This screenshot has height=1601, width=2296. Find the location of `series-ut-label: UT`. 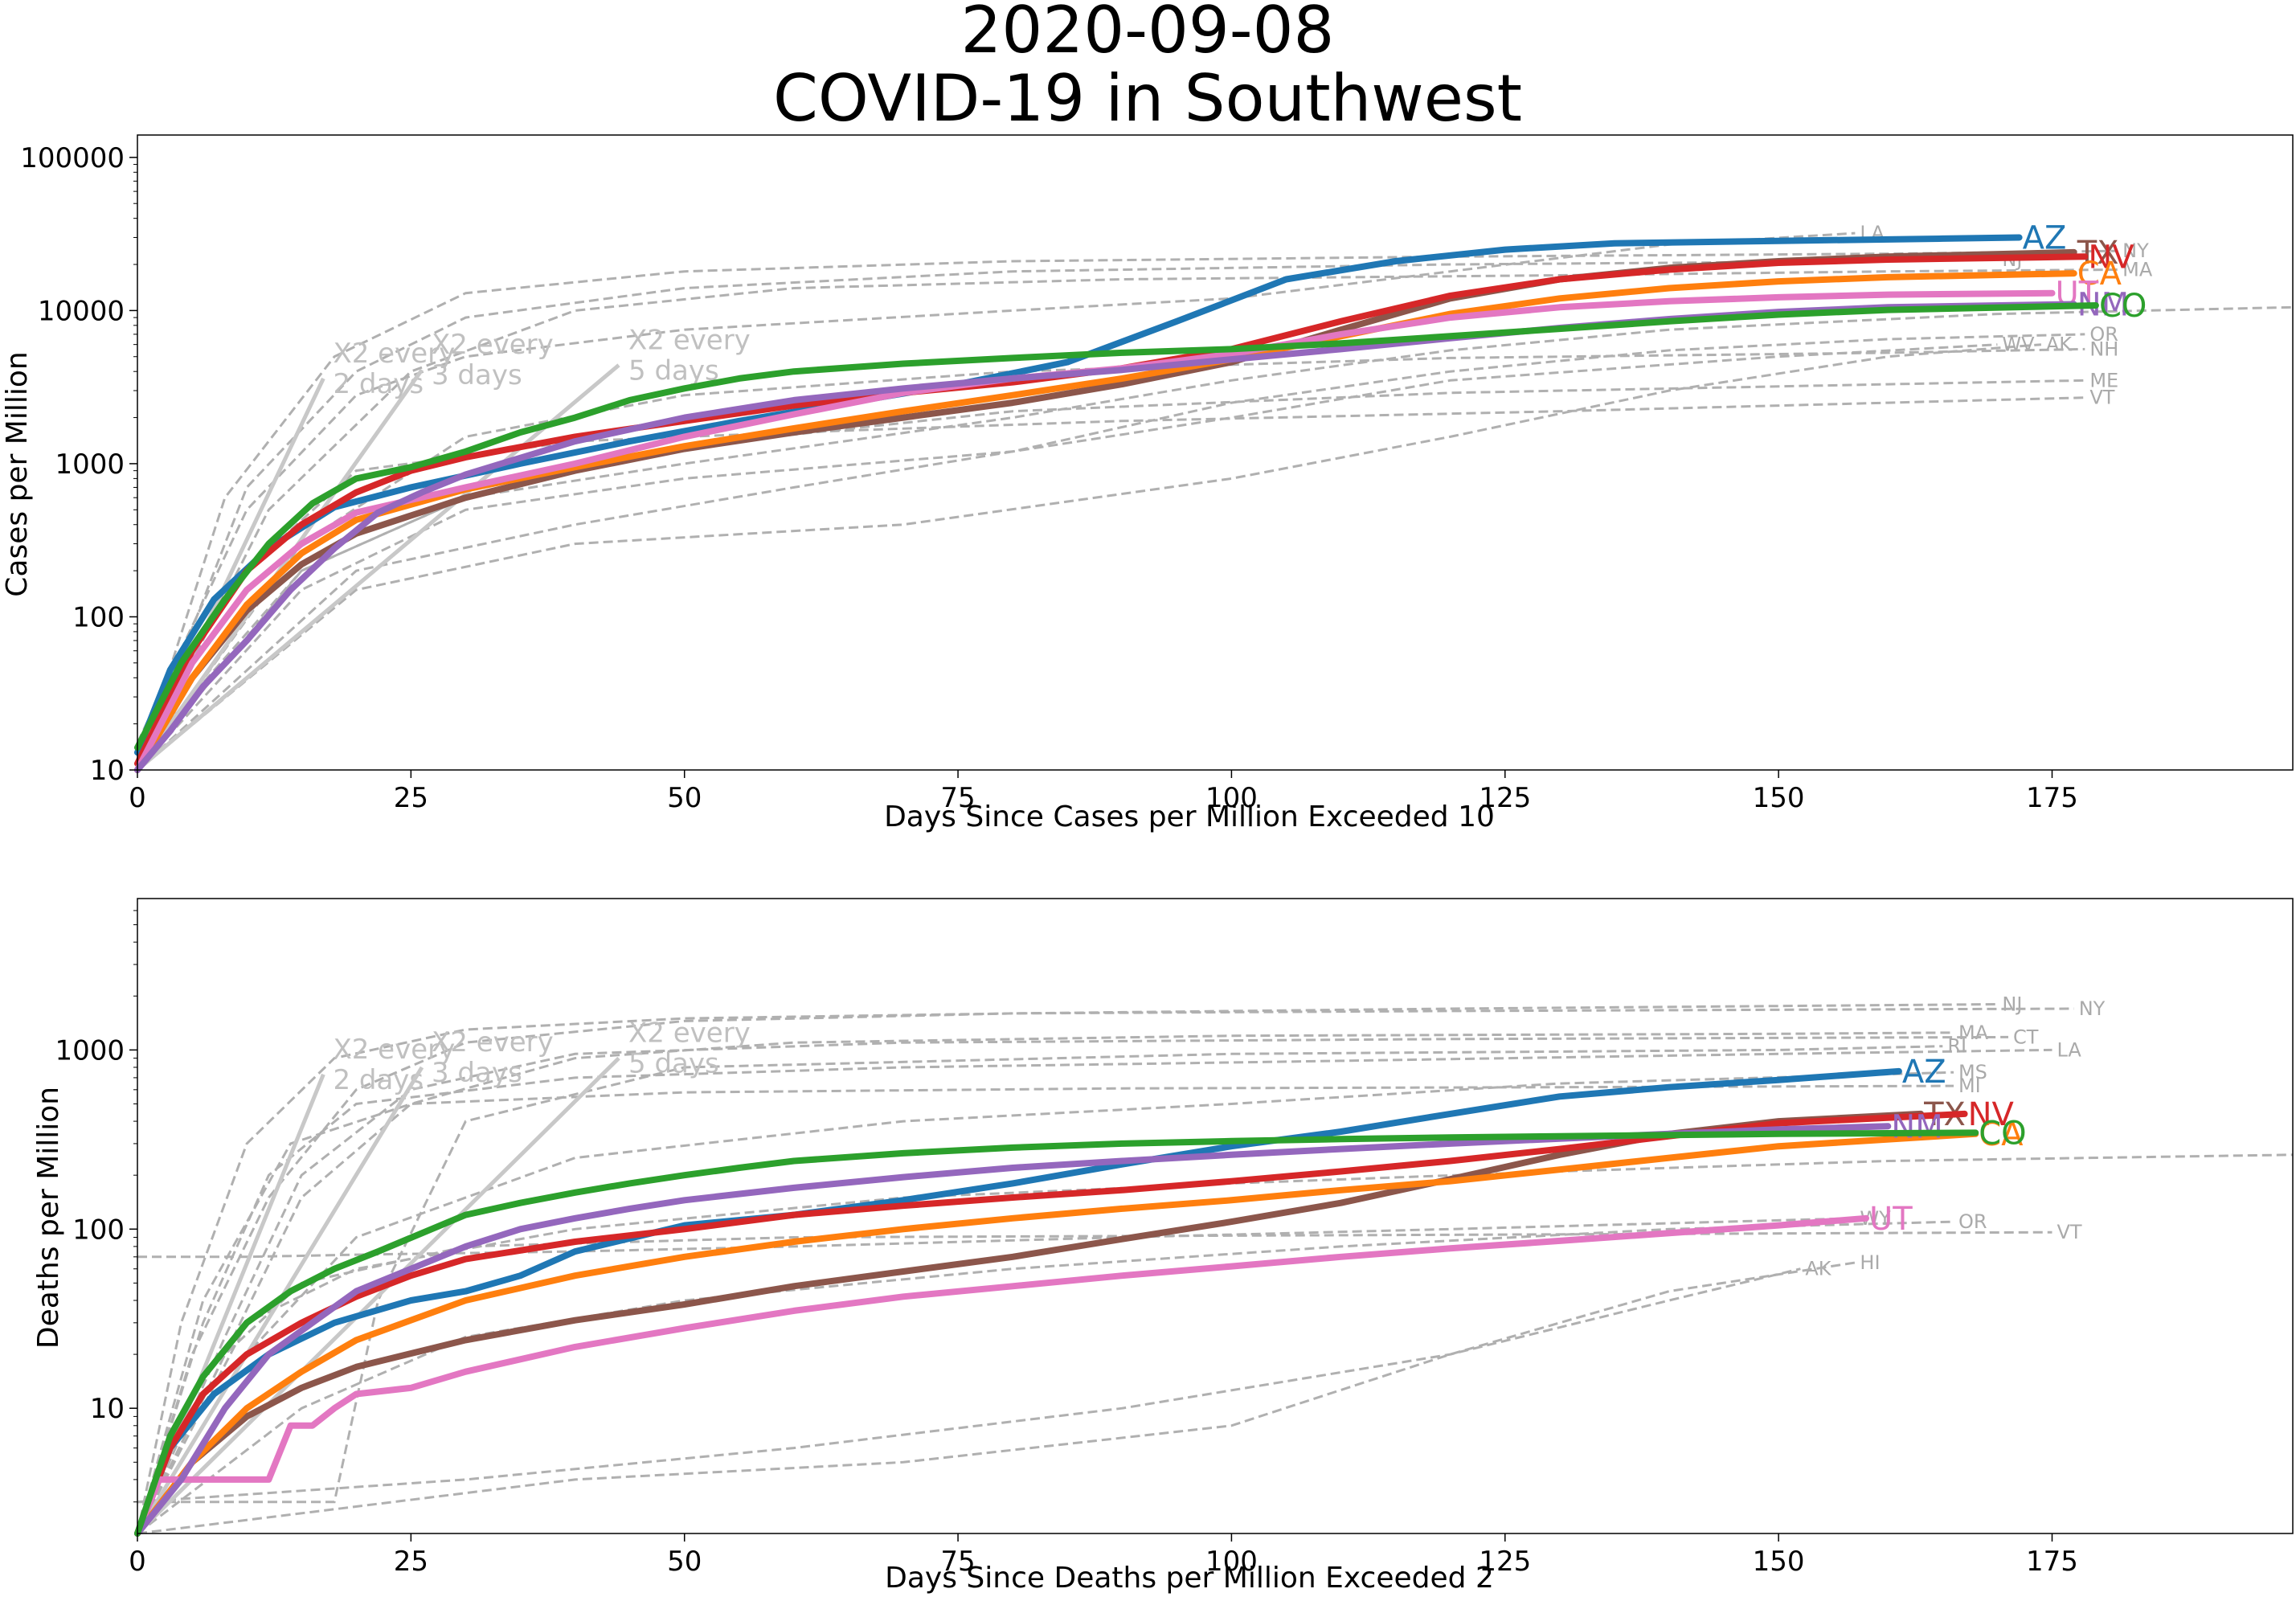

series-ut-label: UT is located at coordinates (1891, 1219).